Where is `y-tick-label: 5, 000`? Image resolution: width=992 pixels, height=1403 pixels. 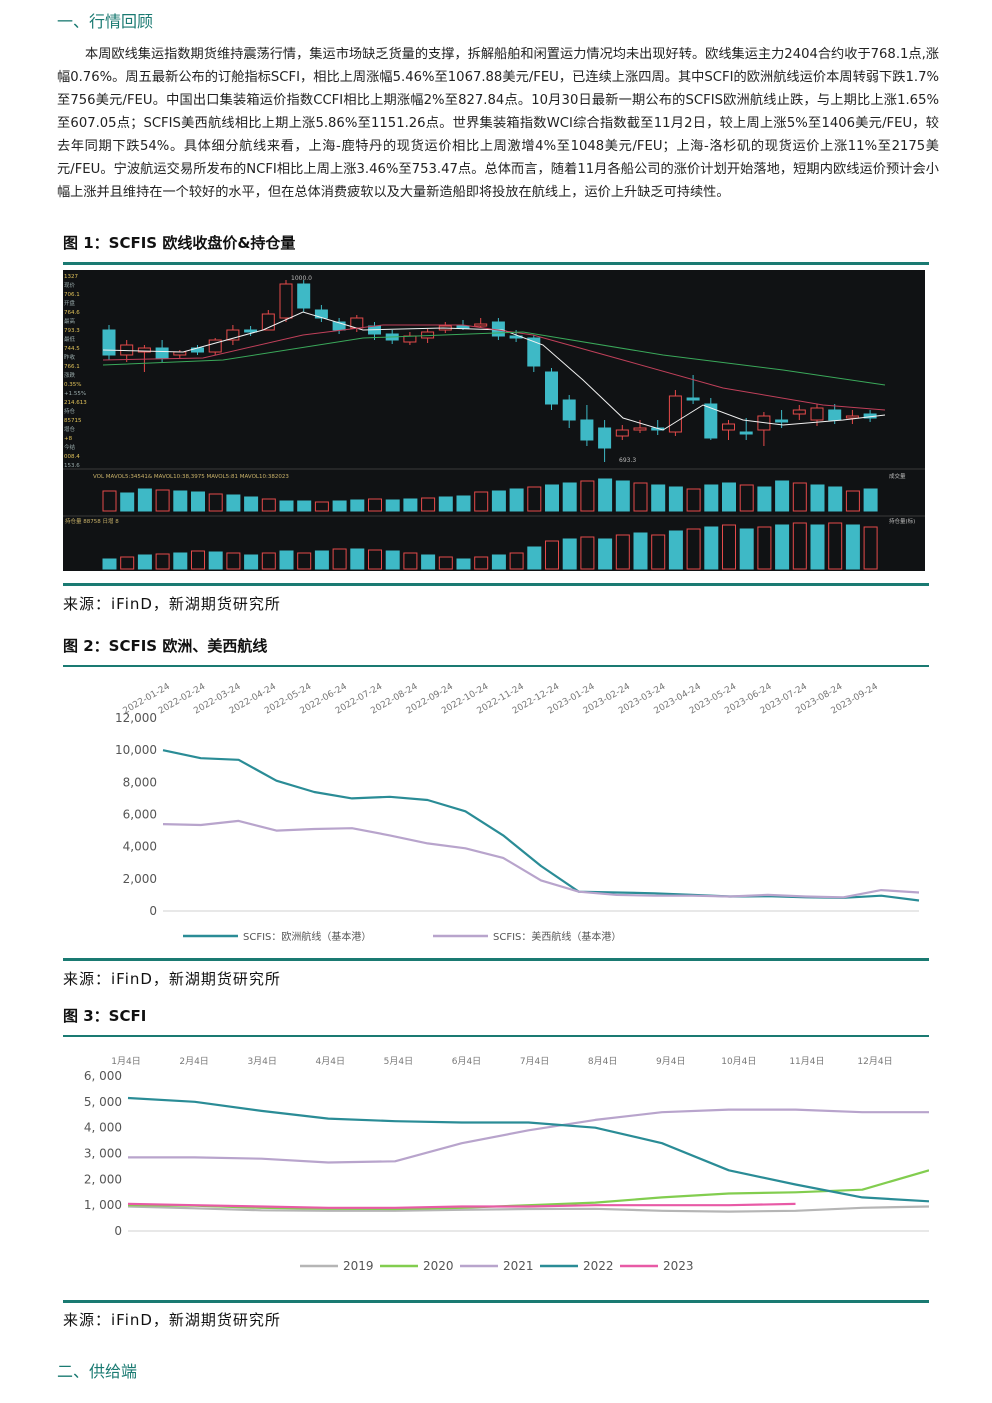
y-tick-label: 5, 000 is located at coordinates (103, 1102).